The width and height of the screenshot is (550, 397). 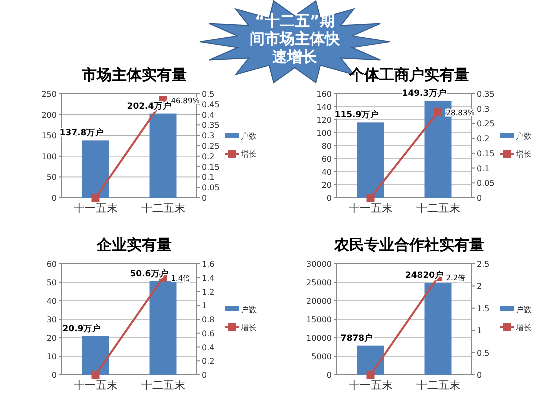 What do you see at coordinates (51, 357) in the screenshot?
I see `y-tick-label: 10` at bounding box center [51, 357].